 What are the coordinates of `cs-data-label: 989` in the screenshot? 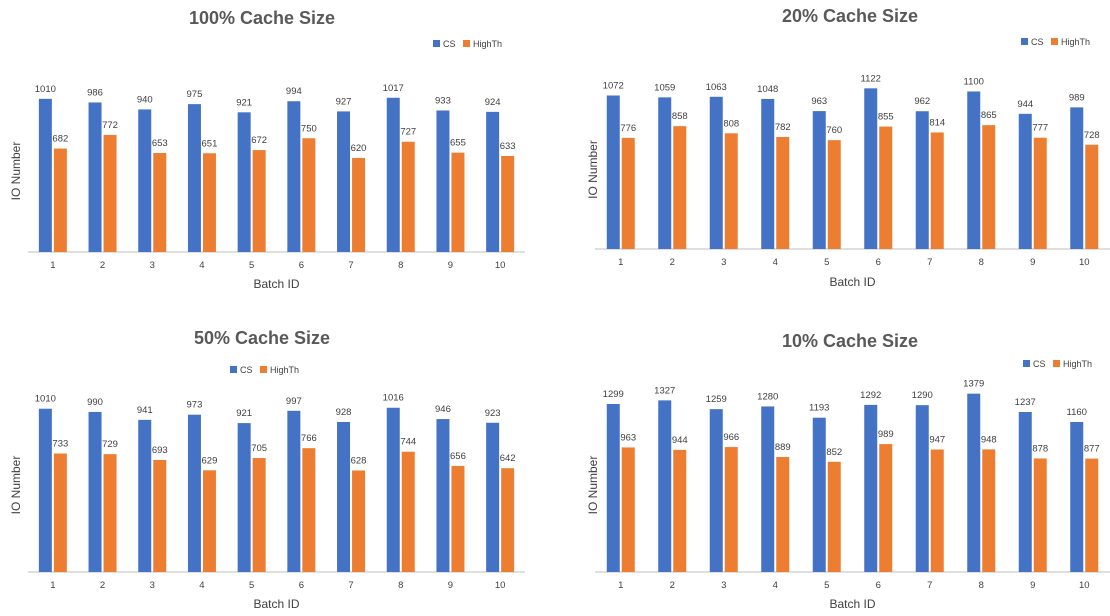 It's located at (1077, 97).